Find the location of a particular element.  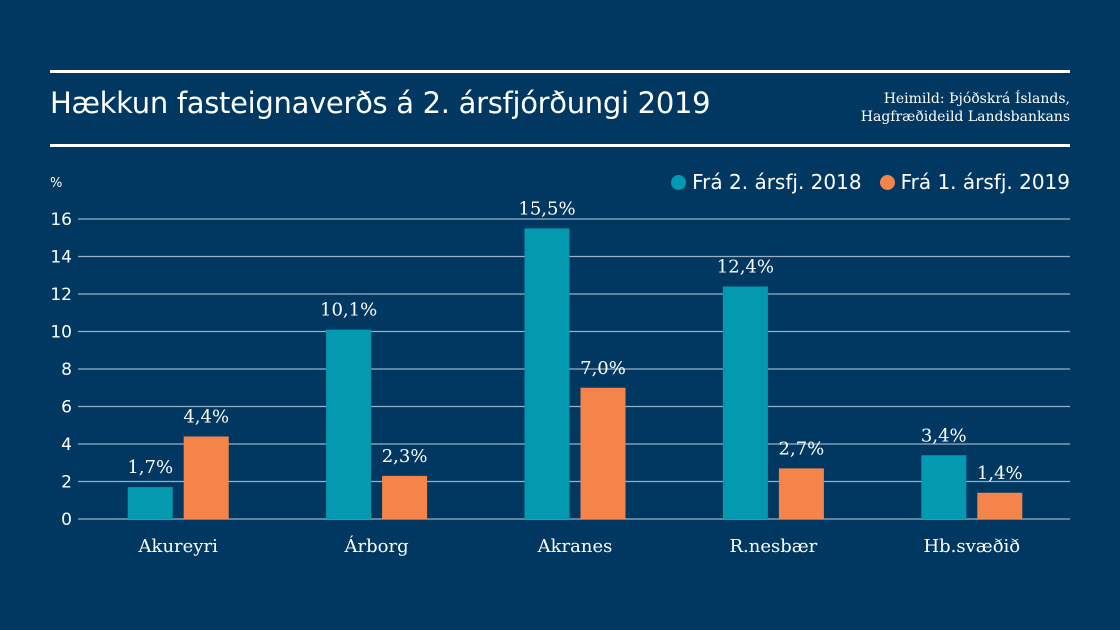

source-line-2: Hagfræðideild Landsbankans is located at coordinates (965, 117).